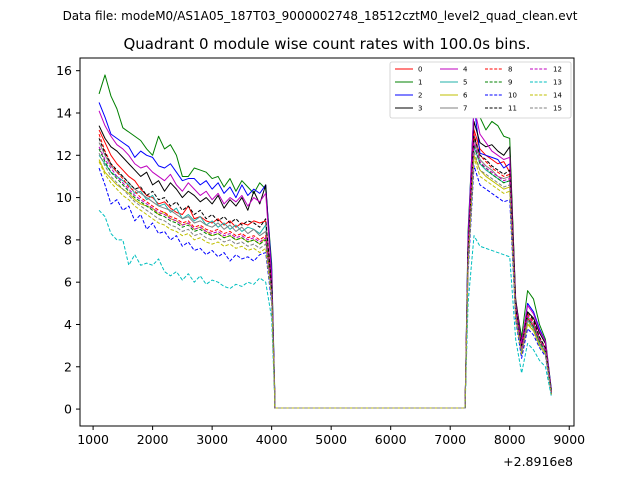 The image size is (640, 480). I want to click on y-tick-label: 2, so click(68, 366).